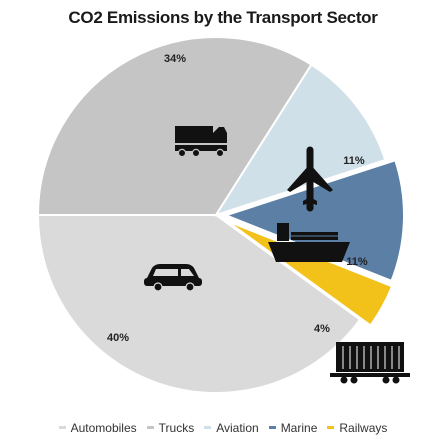 The height and width of the screenshot is (444, 446). What do you see at coordinates (354, 161) in the screenshot?
I see `slice-label-aviation: 11%` at bounding box center [354, 161].